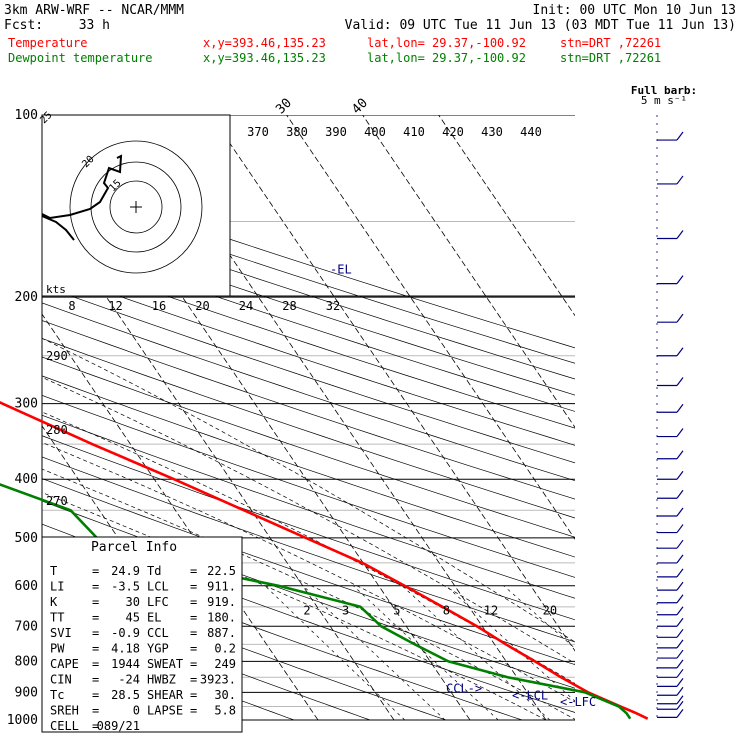  What do you see at coordinates (26, 692) in the screenshot?
I see `pressure-tick-label: 900` at bounding box center [26, 692].